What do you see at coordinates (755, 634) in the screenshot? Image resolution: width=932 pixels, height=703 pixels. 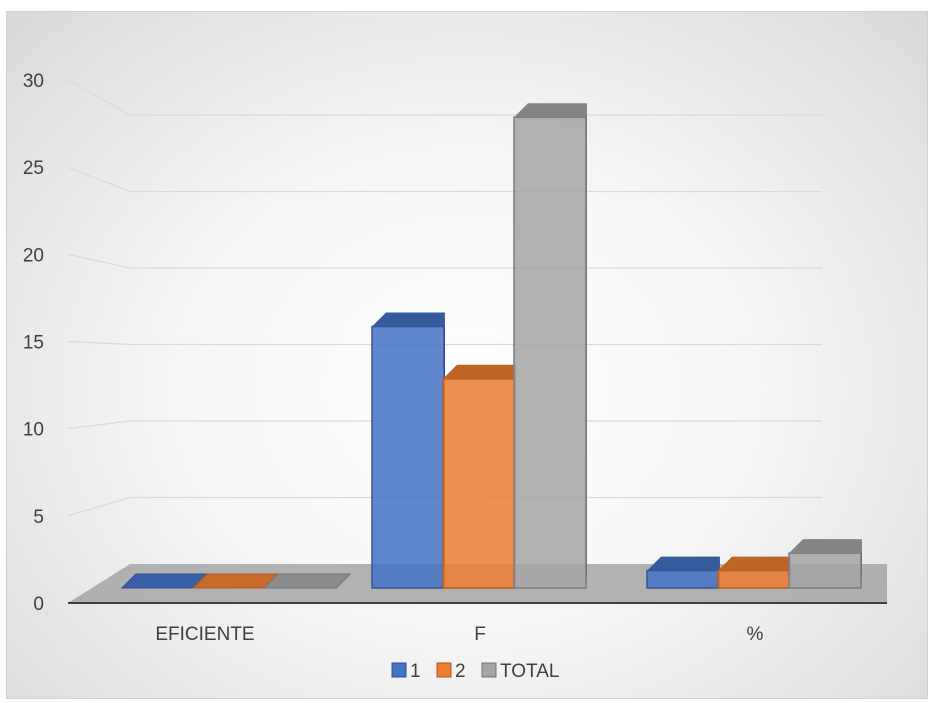 I see `x-tick-label: %` at bounding box center [755, 634].